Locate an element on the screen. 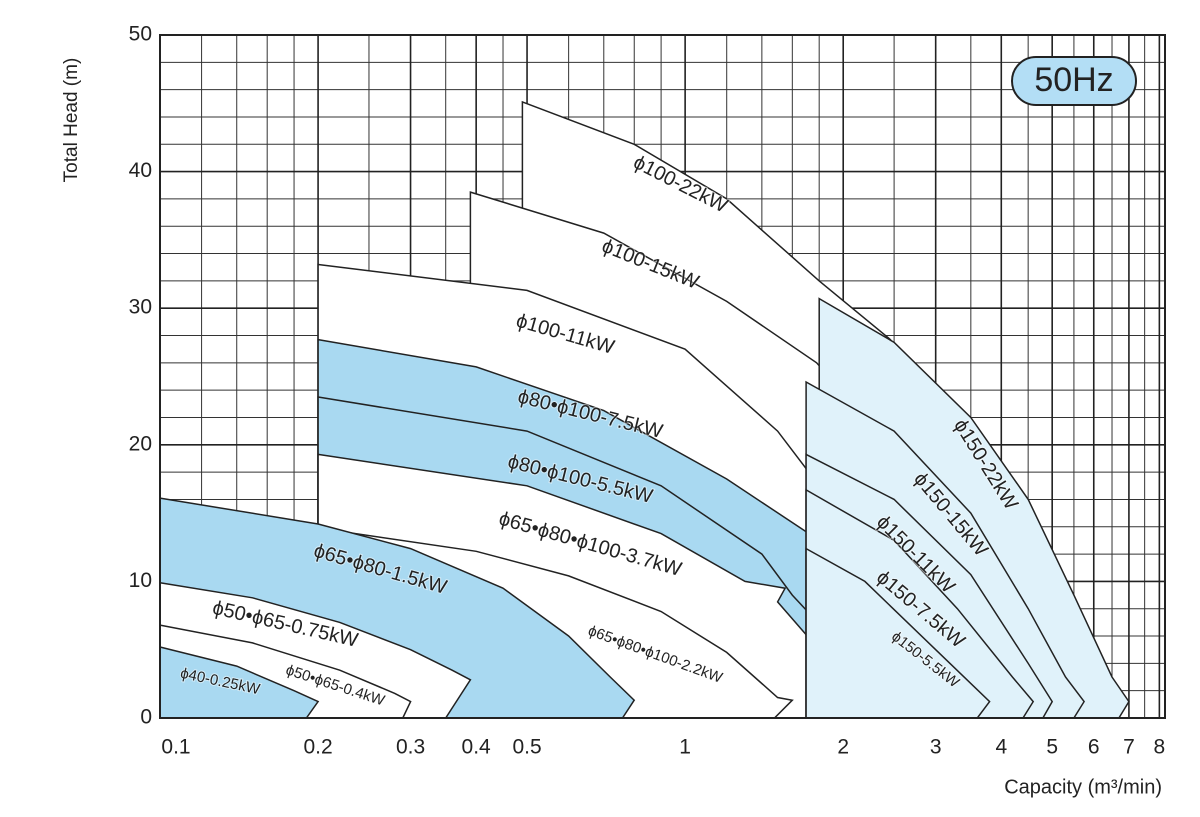 The height and width of the screenshot is (817, 1200). x-tick-label: 7 is located at coordinates (1129, 747).